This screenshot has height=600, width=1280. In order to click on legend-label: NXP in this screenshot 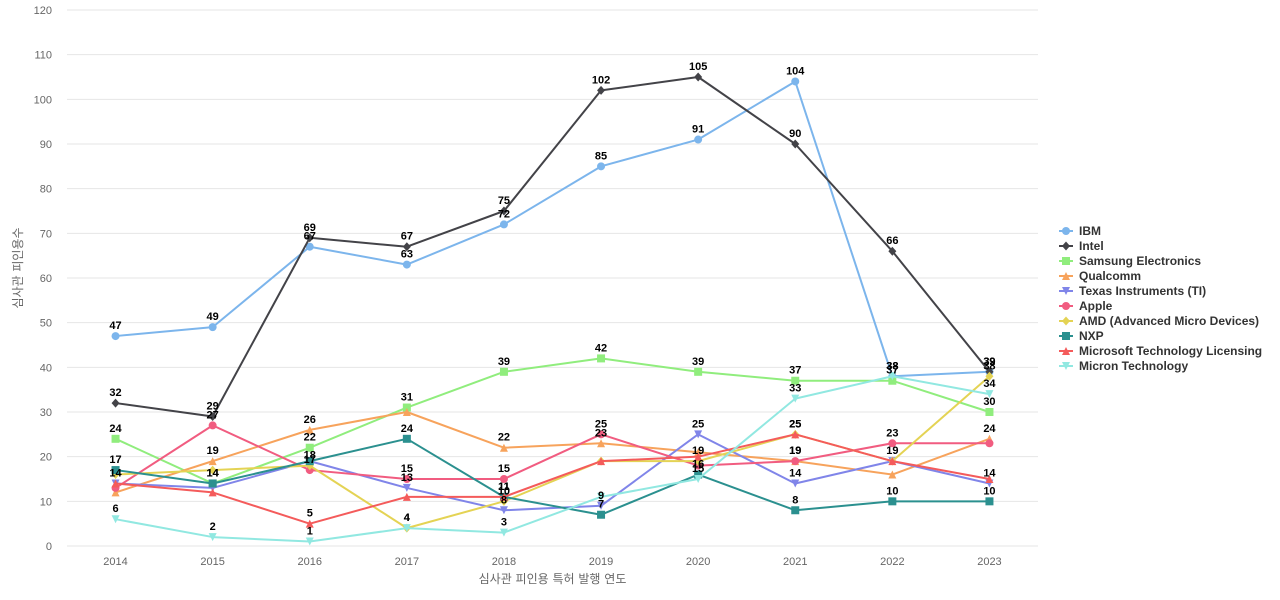, I will do `click(1091, 336)`.